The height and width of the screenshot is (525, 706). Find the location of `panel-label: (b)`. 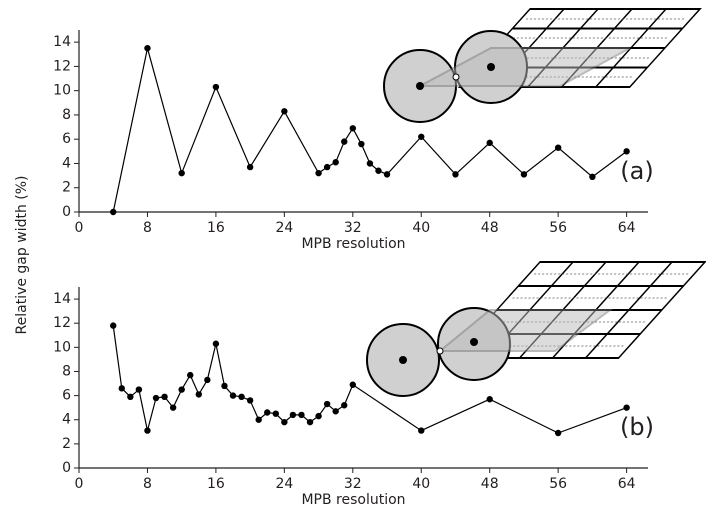

panel-label: (b) is located at coordinates (637, 427).